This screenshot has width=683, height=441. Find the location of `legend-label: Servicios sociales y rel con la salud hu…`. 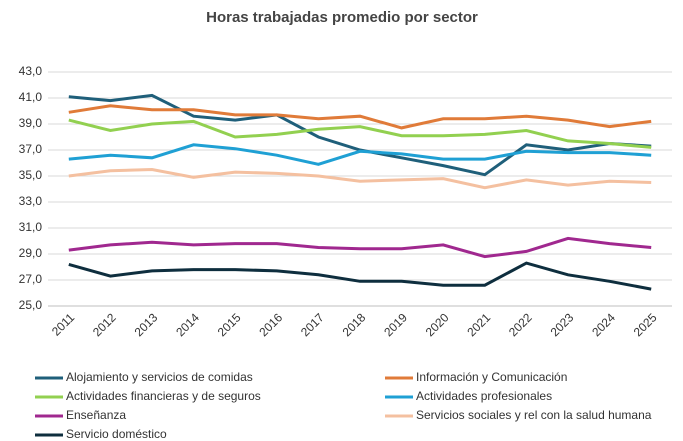

legend-label: Servicios sociales y rel con la salud hu… is located at coordinates (534, 415).